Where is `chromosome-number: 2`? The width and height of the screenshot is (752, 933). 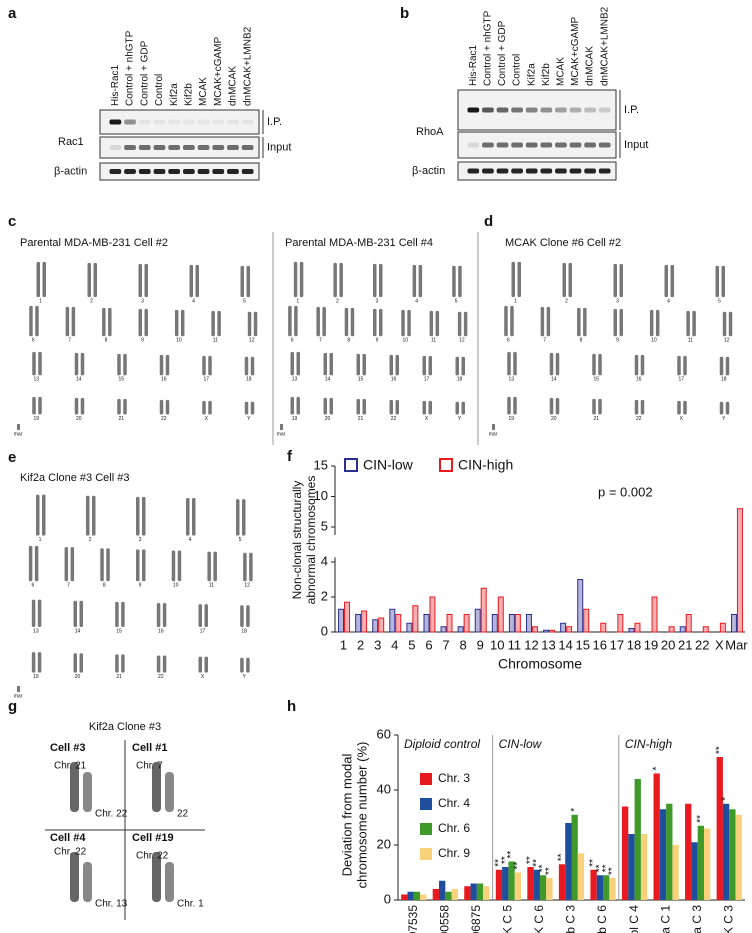
chromosome-number: 2 is located at coordinates (566, 301).